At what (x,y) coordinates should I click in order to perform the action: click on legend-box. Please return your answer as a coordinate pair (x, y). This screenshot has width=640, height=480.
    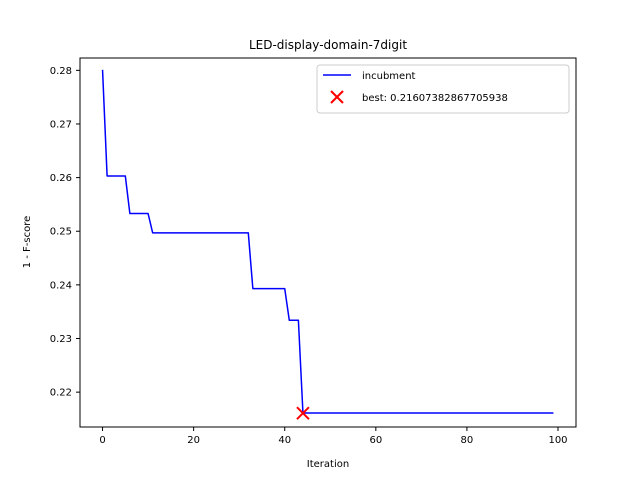
    Looking at the image, I should click on (443, 89).